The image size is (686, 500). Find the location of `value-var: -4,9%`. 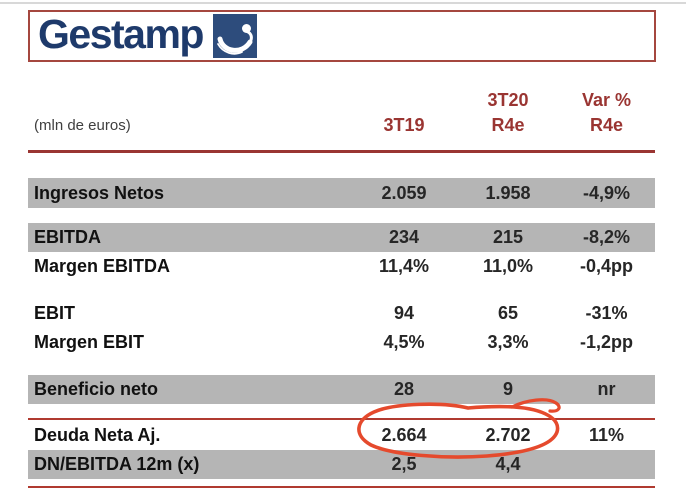

value-var: -4,9% is located at coordinates (606, 192).